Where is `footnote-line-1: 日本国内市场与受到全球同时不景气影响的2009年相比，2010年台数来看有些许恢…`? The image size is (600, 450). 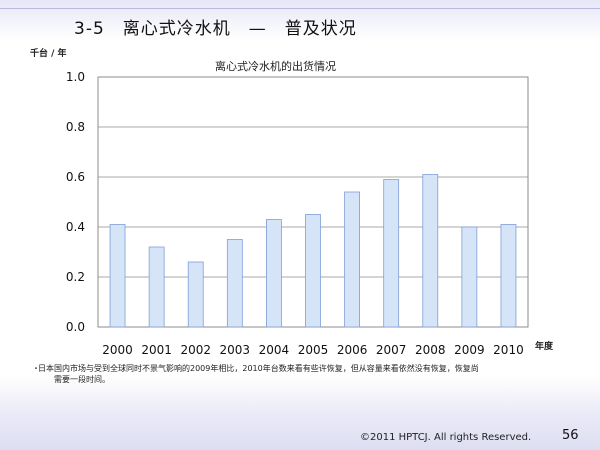 footnote-line-1: 日本国内市场与受到全球同时不景气影响的2009年相比，2010年台数来看有些许恢… is located at coordinates (258, 368).